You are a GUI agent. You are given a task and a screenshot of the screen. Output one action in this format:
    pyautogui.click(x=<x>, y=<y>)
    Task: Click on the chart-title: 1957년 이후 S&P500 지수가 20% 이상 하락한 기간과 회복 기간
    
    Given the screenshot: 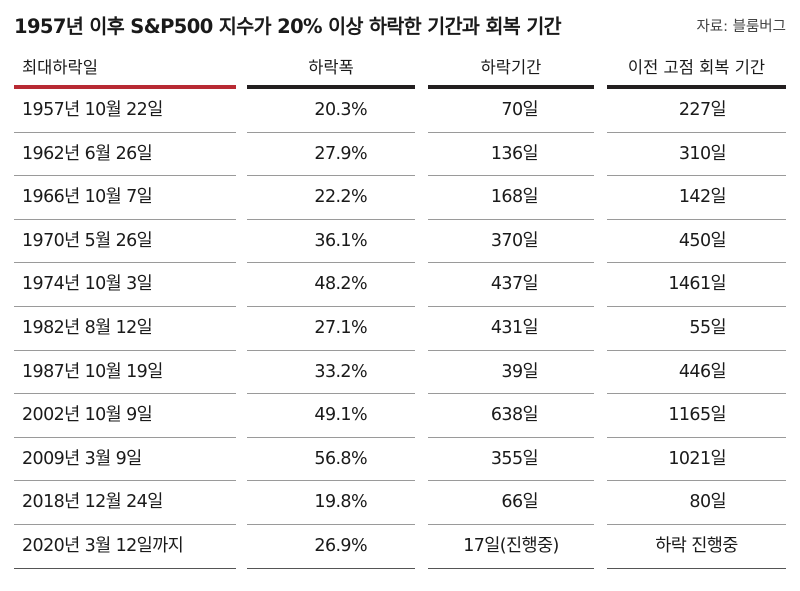 What is the action you would take?
    pyautogui.click(x=288, y=26)
    